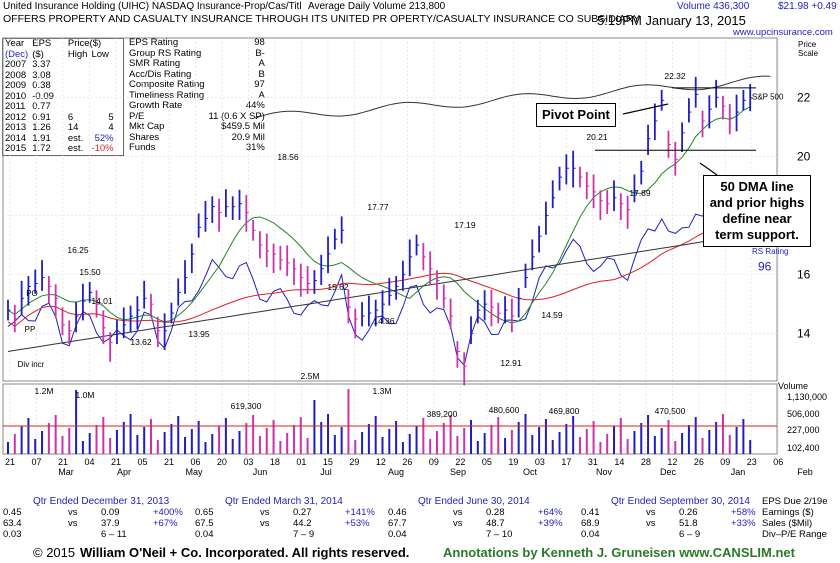  What do you see at coordinates (378, 207) in the screenshot?
I see `price-point-label: 17.77` at bounding box center [378, 207].